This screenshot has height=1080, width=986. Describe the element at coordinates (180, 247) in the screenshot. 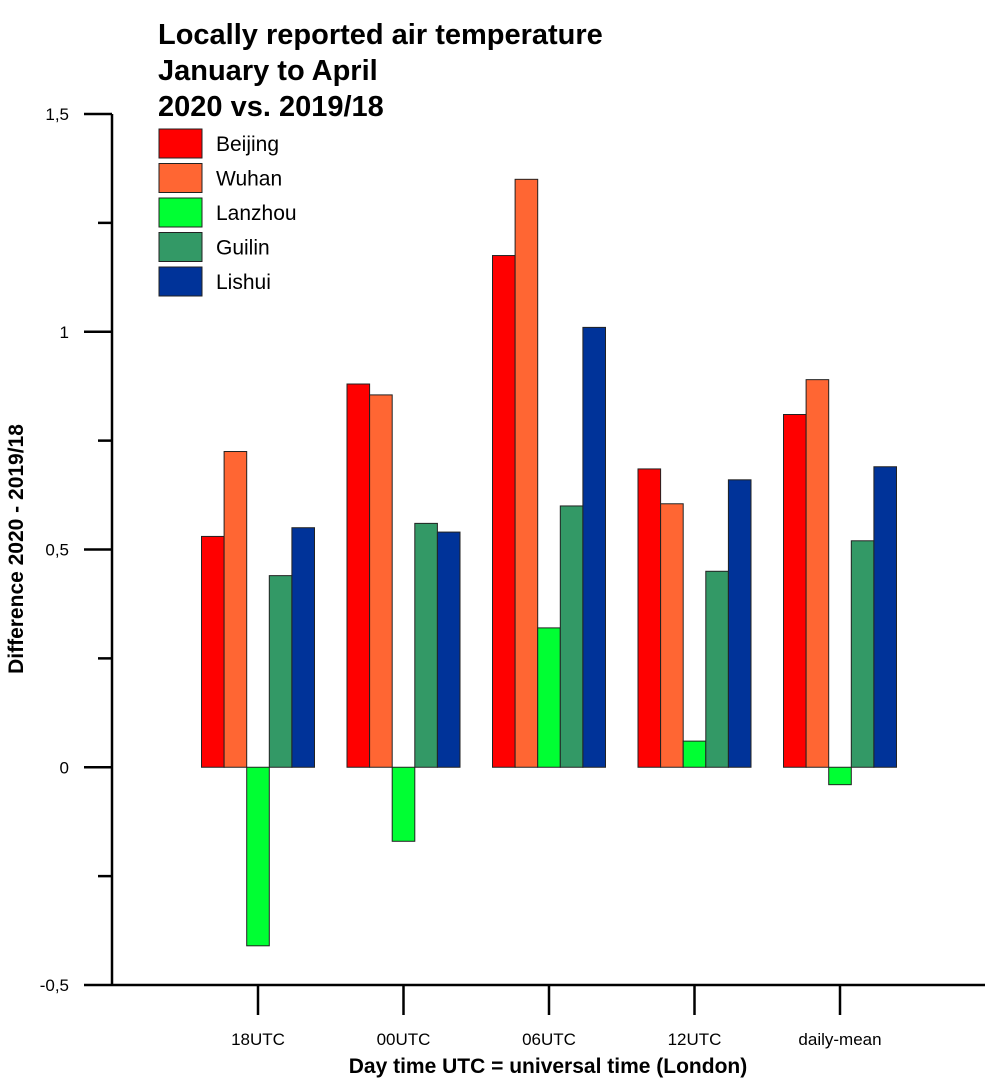

I see `legend-swatch-guilin` at that location.